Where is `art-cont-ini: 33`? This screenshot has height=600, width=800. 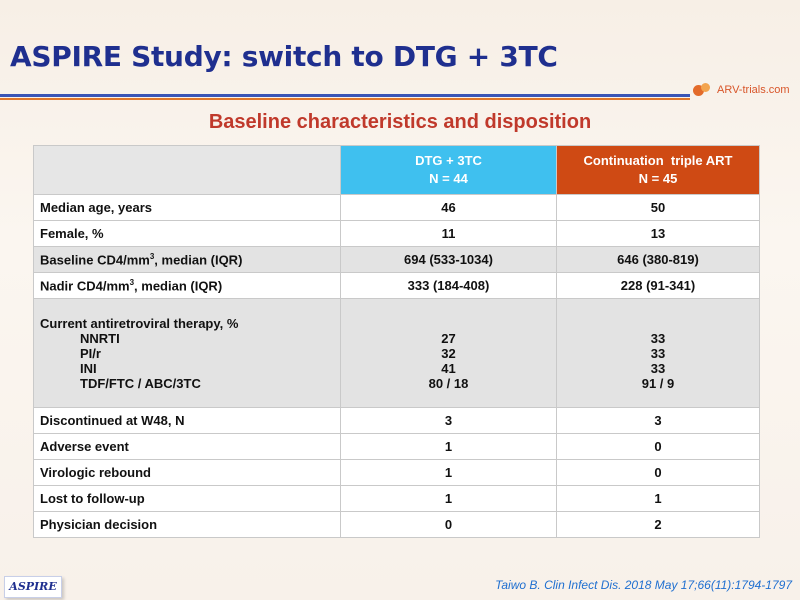
art-cont-ini: 33 is located at coordinates (658, 368).